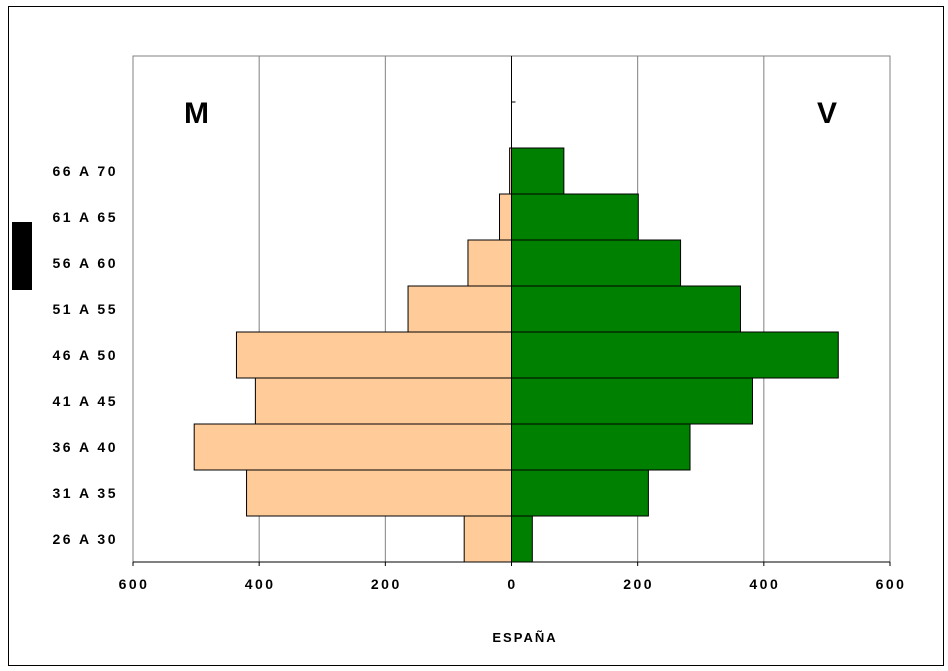 The height and width of the screenshot is (671, 948). Describe the element at coordinates (196, 113) in the screenshot. I see `left-series-label: M` at that location.